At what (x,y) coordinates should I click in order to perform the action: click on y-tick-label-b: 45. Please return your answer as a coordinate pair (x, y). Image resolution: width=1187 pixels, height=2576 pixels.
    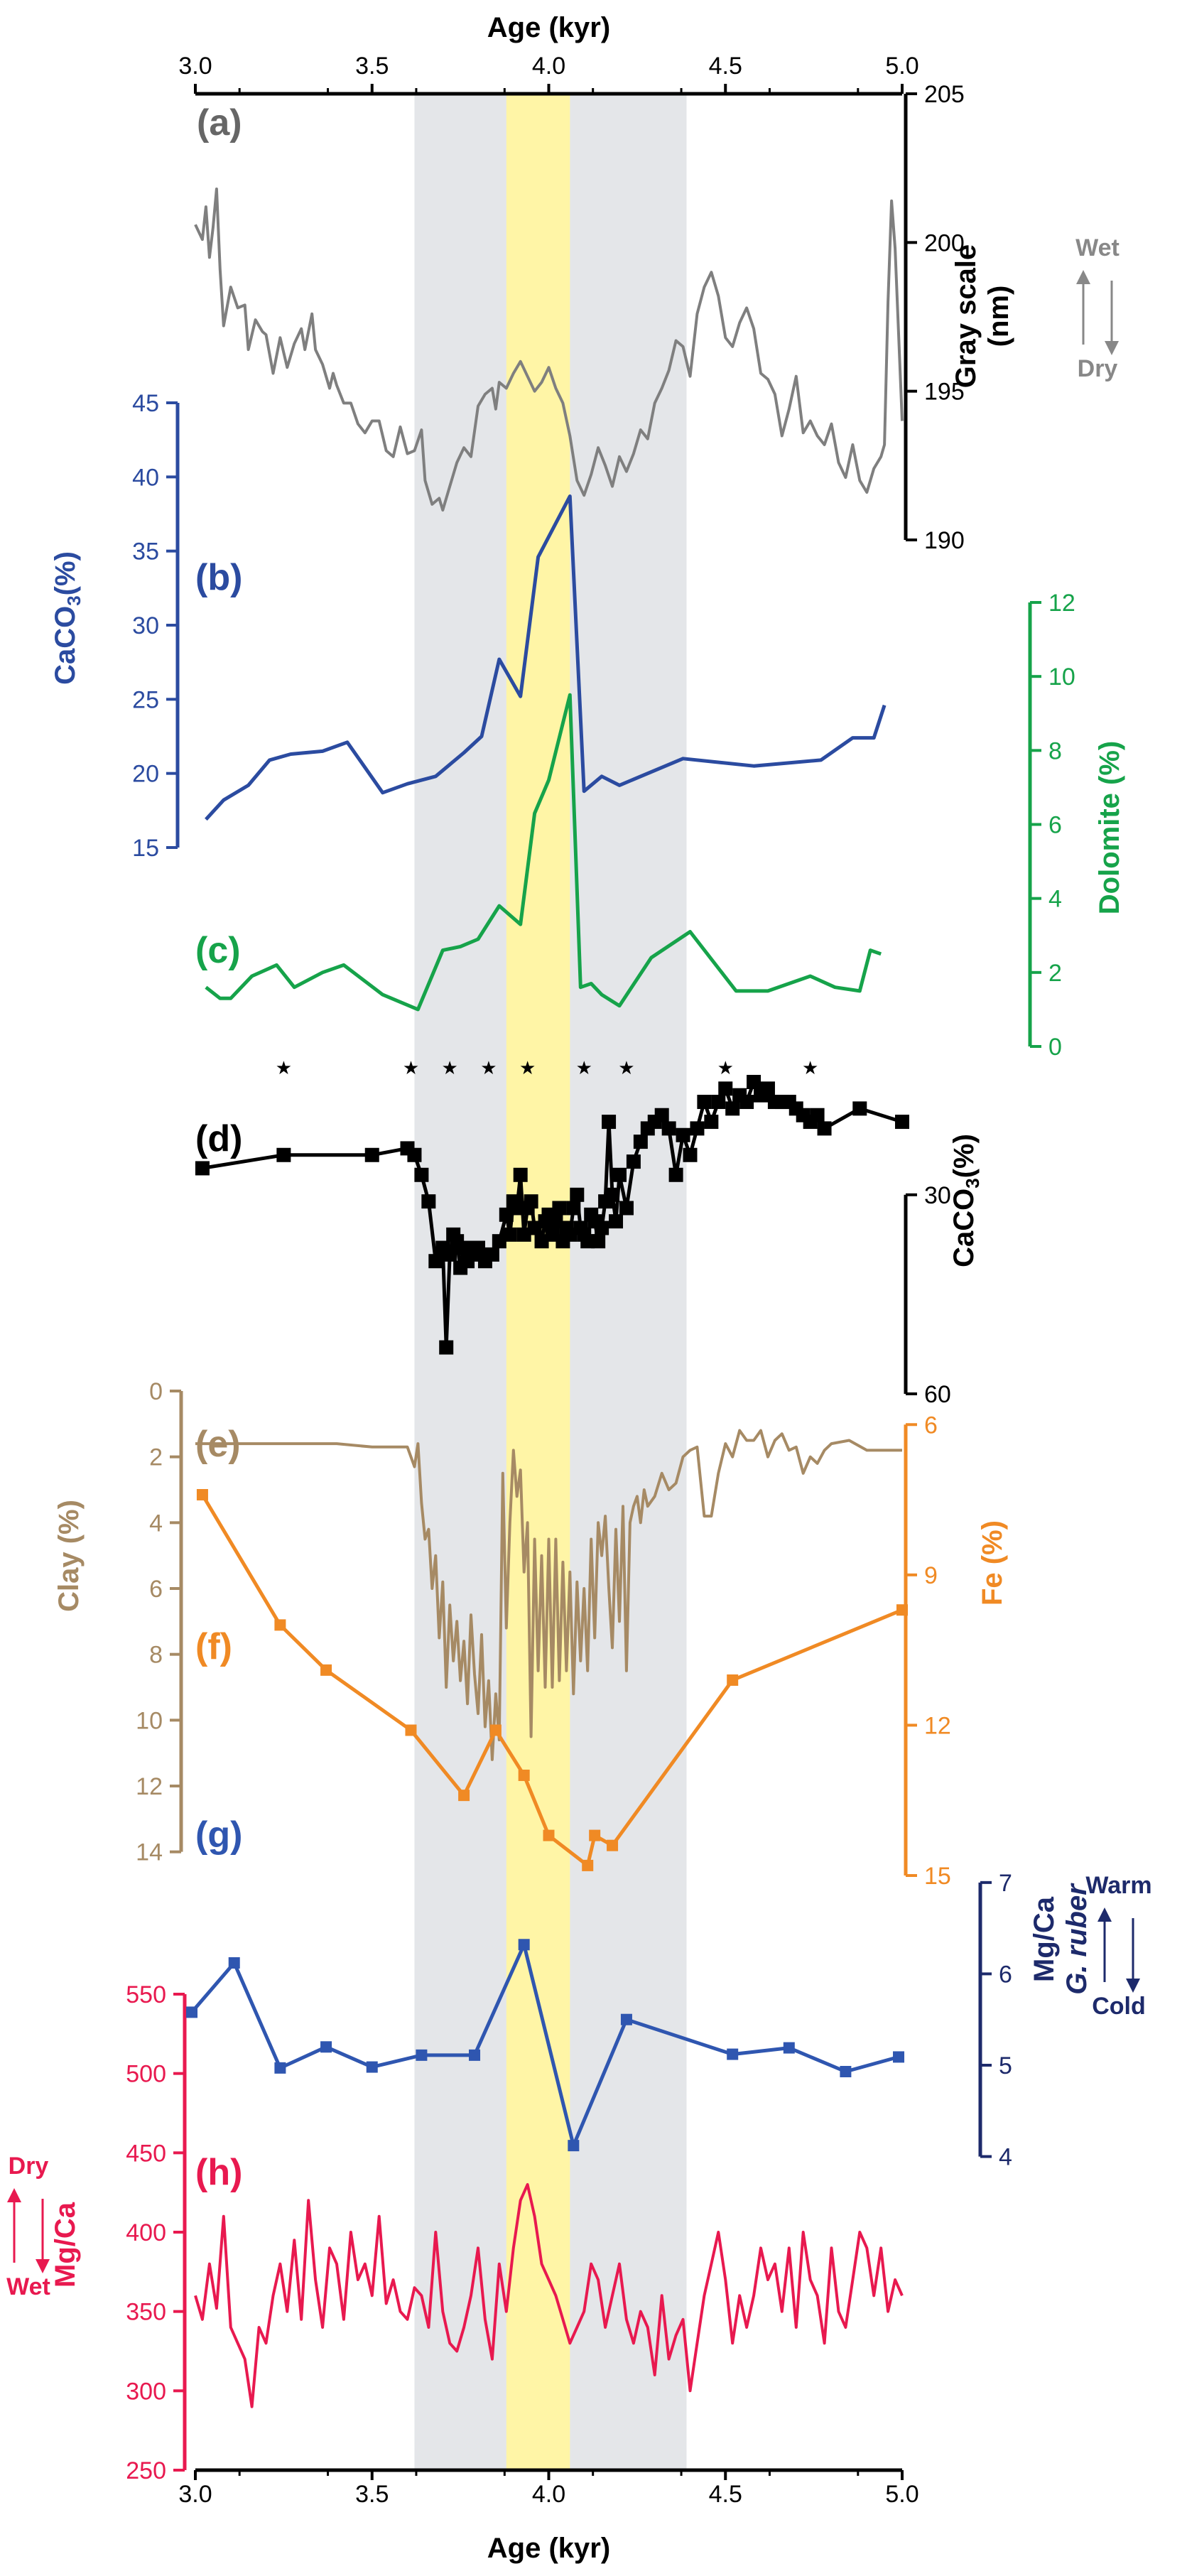
    Looking at the image, I should click on (145, 403).